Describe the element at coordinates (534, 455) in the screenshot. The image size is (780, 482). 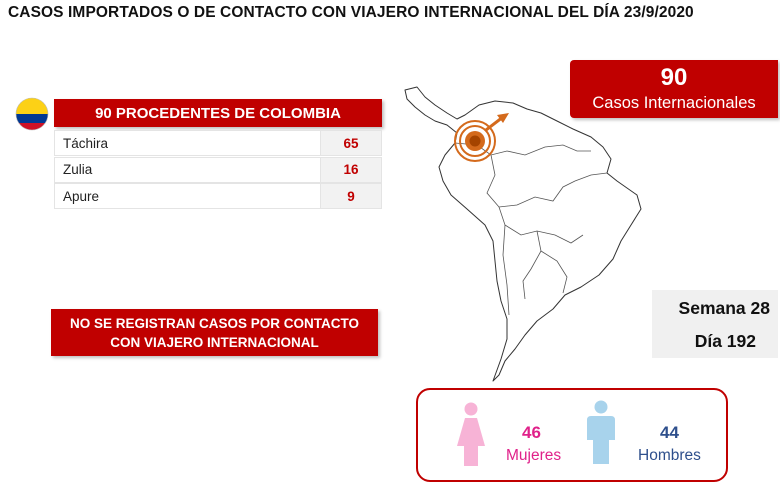
I see `female-label: Mujeres` at that location.